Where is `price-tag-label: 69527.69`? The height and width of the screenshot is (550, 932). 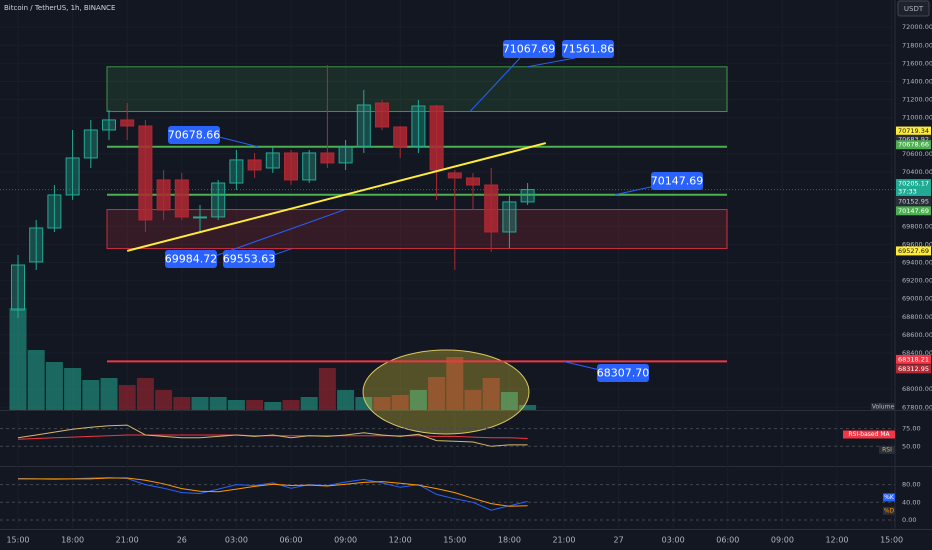
price-tag-label: 69527.69 is located at coordinates (913, 251).